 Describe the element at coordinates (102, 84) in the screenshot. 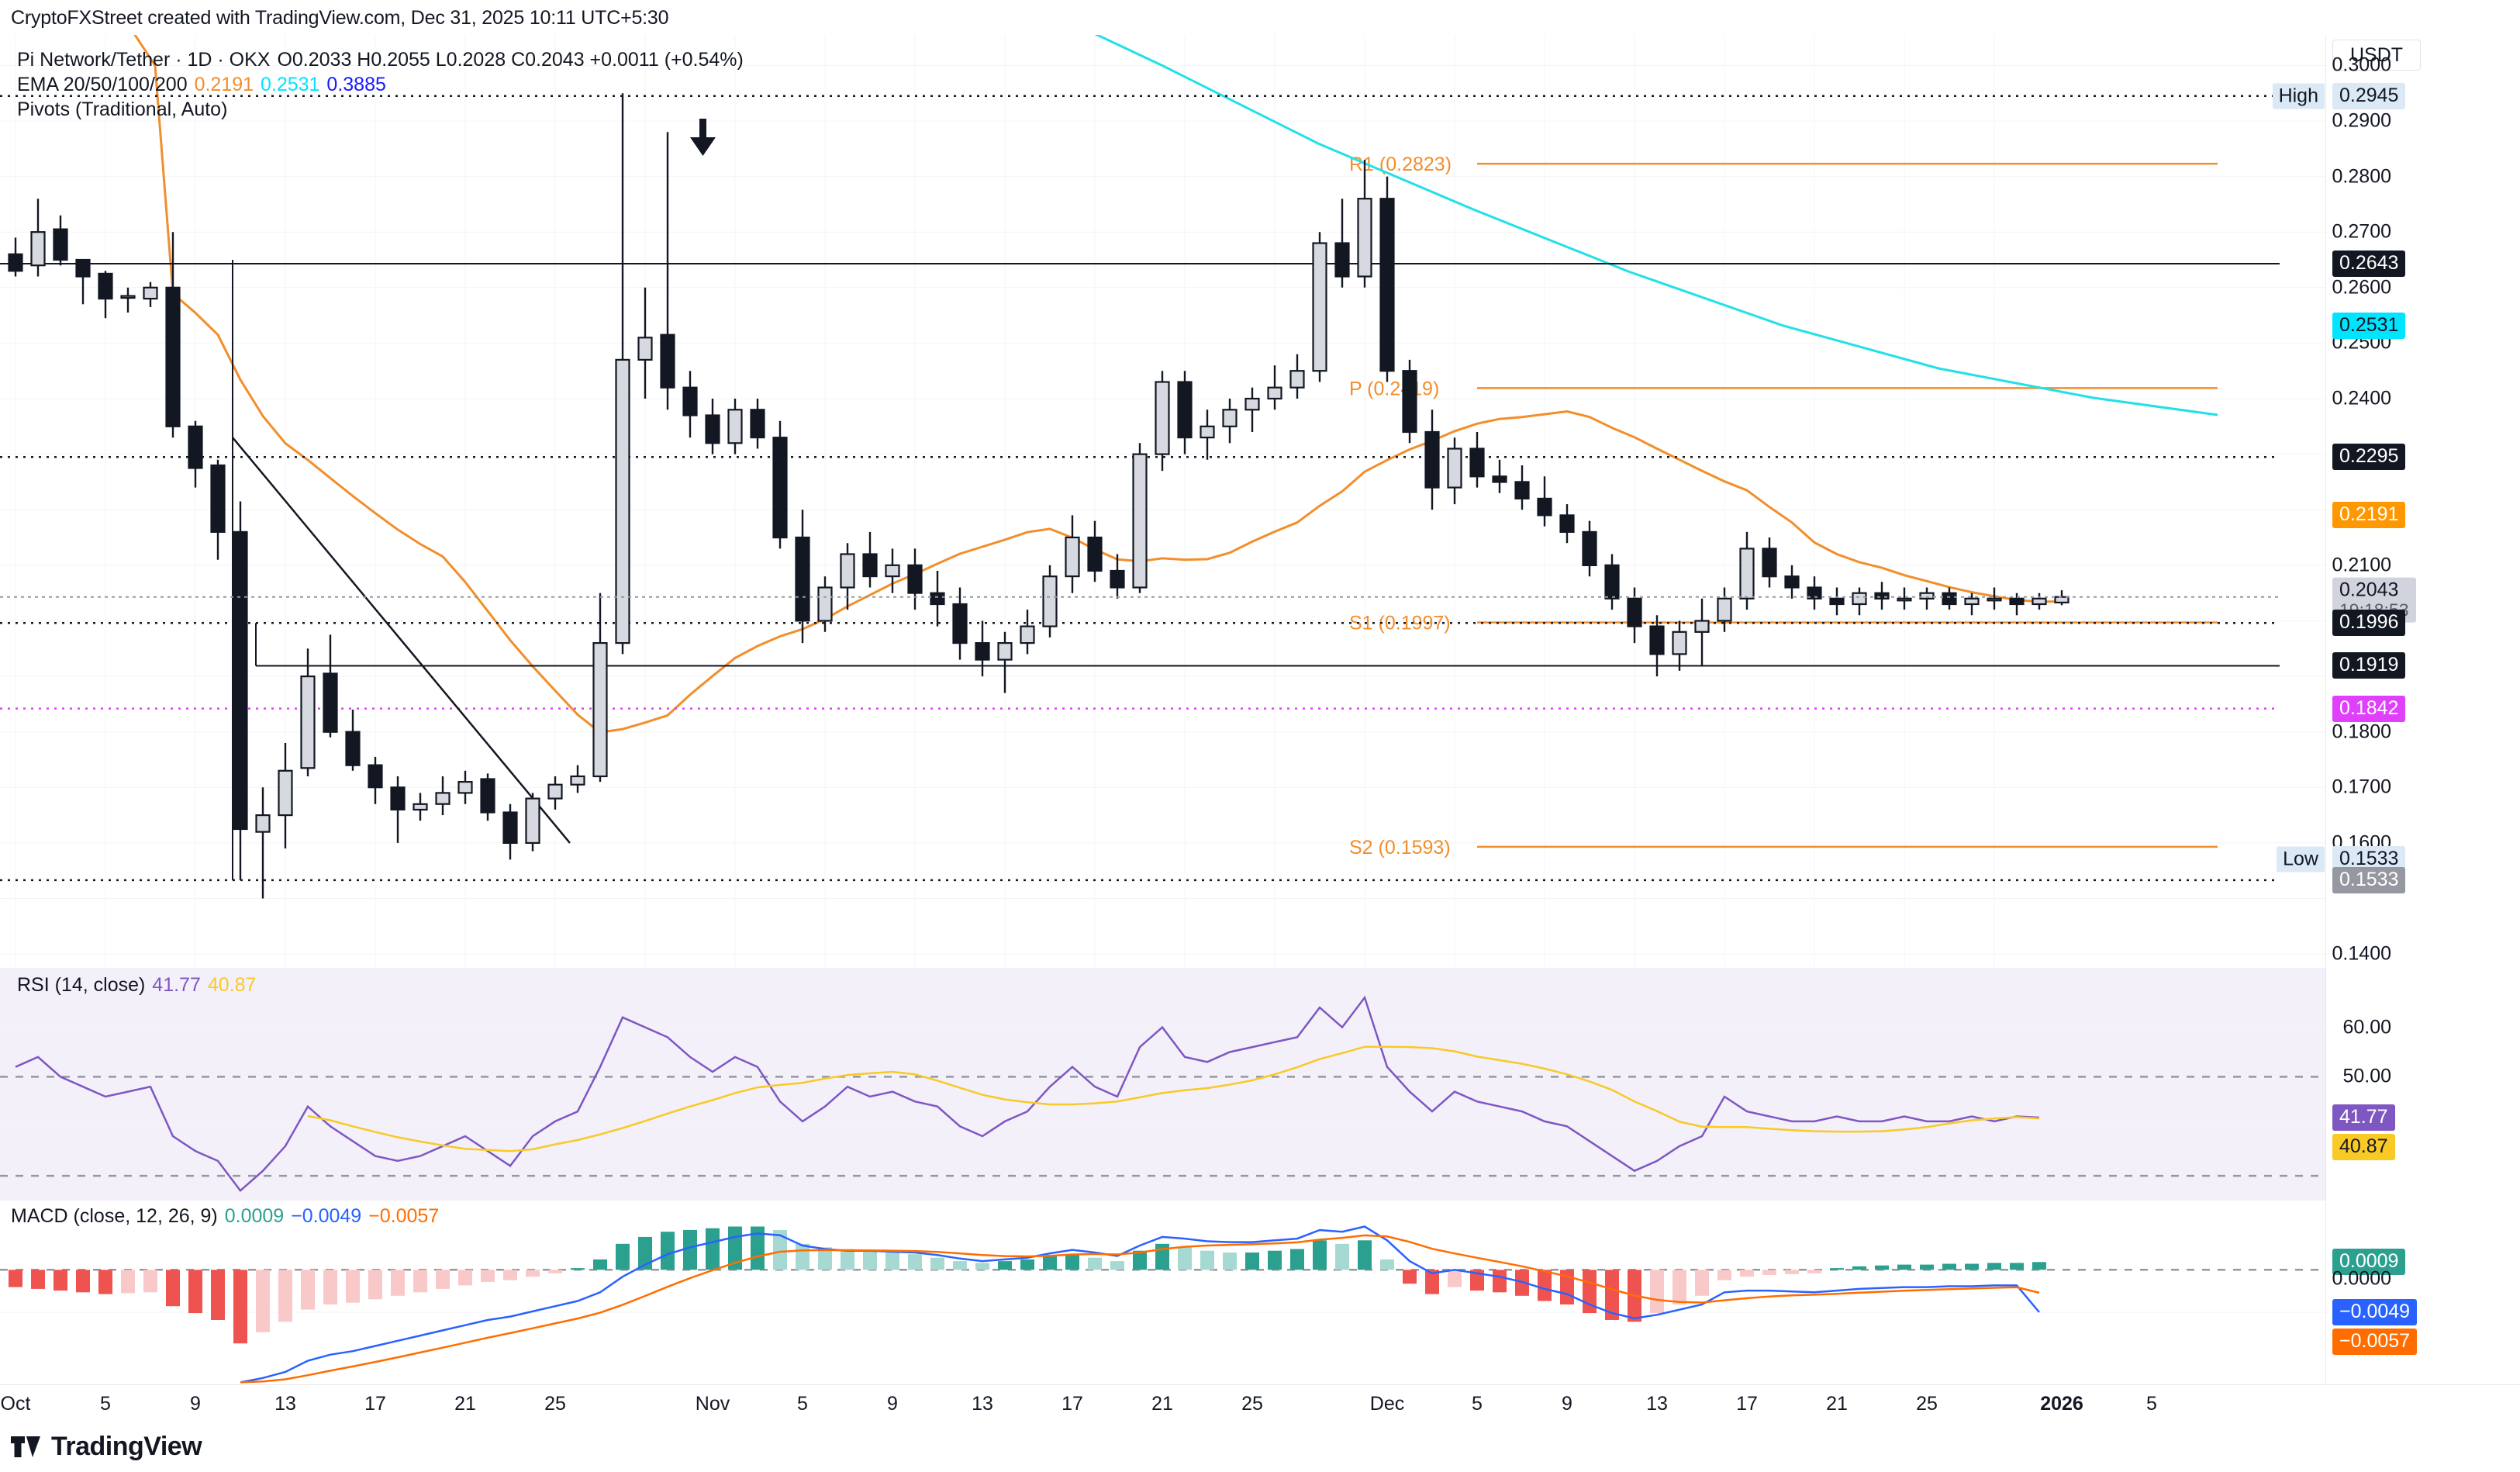

I see `ema-title: EMA 20/50/100/200` at that location.